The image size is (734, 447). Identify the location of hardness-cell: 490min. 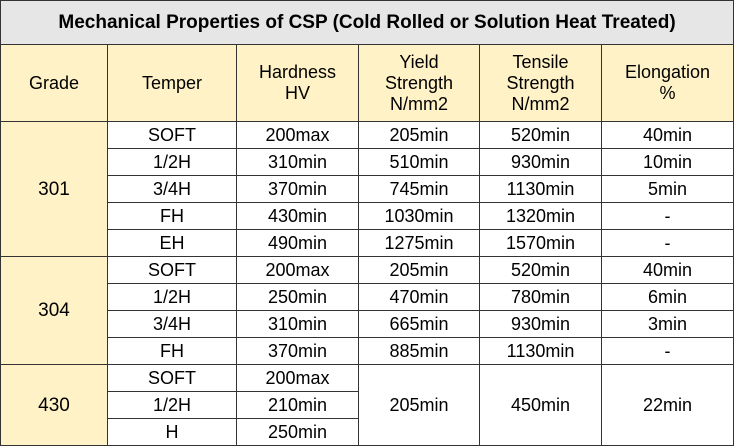
(297, 243).